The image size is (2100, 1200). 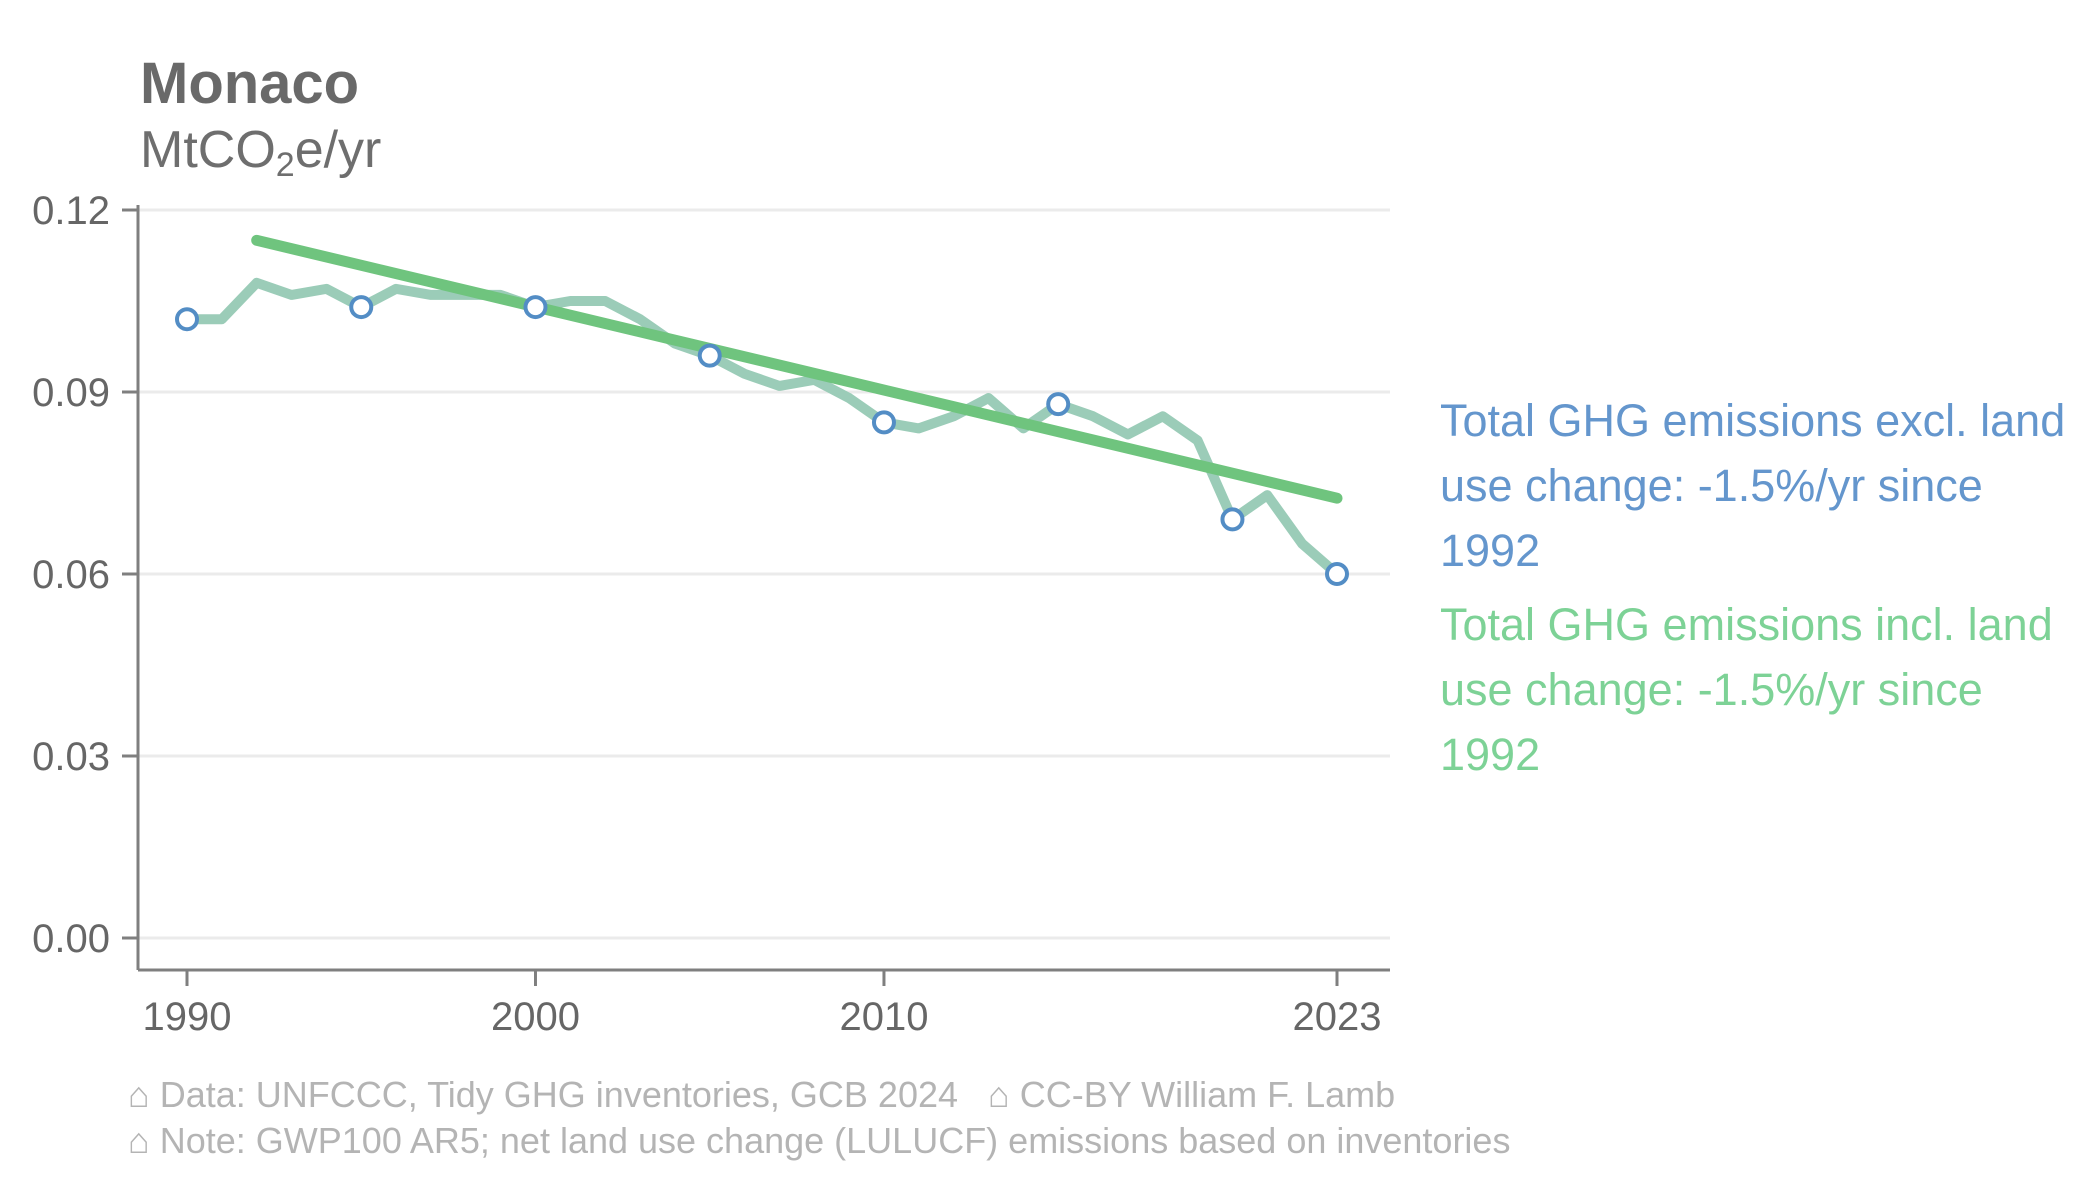 I want to click on x-tick-label: 2000, so click(x=535, y=1017).